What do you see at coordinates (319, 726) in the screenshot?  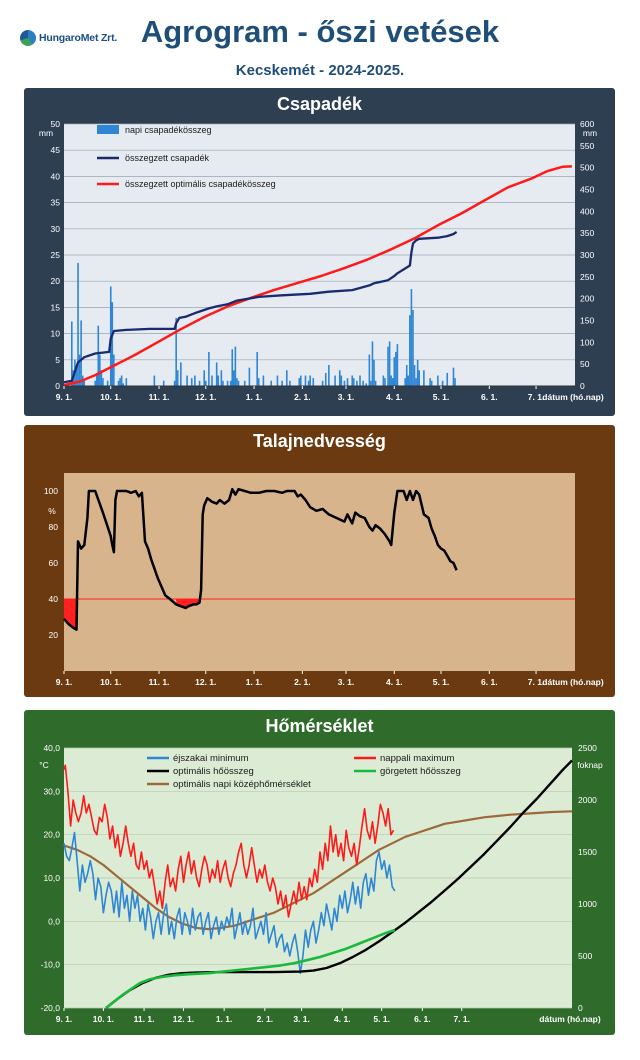 I see `chart-title-temperature: Hőmérséklet` at bounding box center [319, 726].